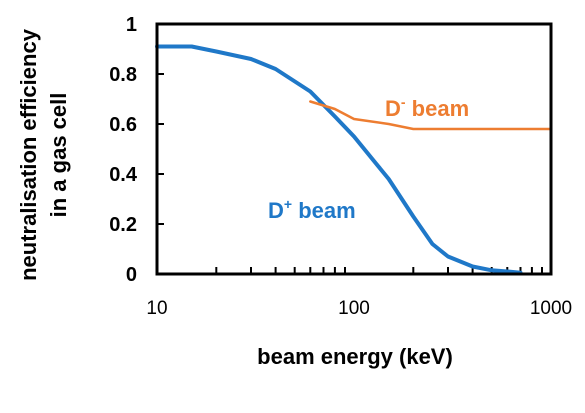 This screenshot has width=585, height=413. What do you see at coordinates (551, 308) in the screenshot?
I see `x-tick-label-2: 1000` at bounding box center [551, 308].